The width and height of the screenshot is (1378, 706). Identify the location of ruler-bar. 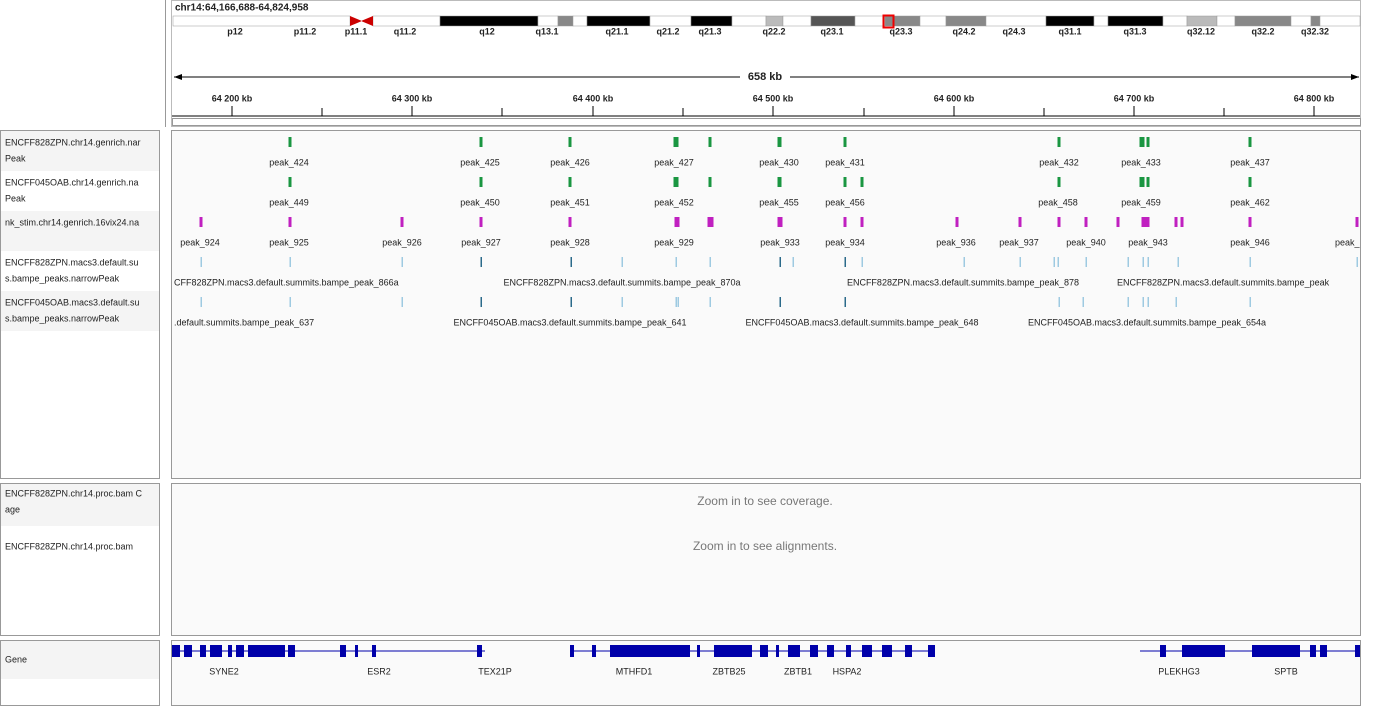
(766, 122).